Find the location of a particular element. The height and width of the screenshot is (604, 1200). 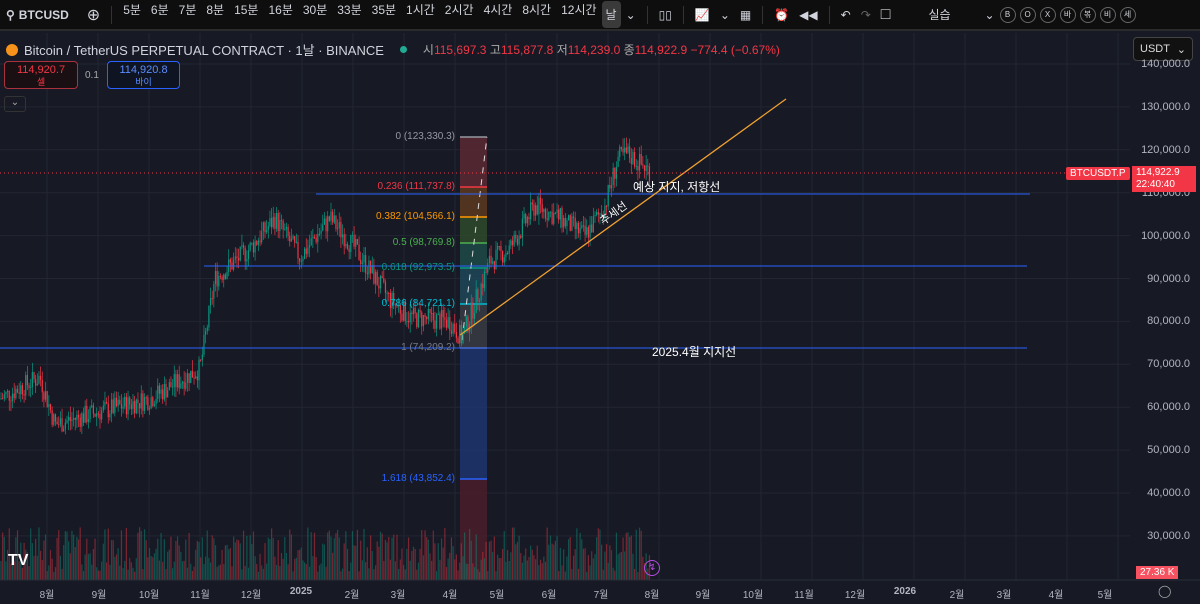

indicators-icon: 📈 is located at coordinates (702, 14).